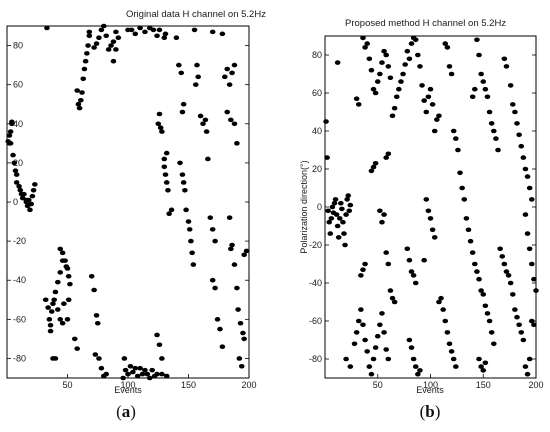 This screenshot has width=550, height=432. What do you see at coordinates (483, 385) in the screenshot?
I see `x-tick-label: 150` at bounding box center [483, 385].